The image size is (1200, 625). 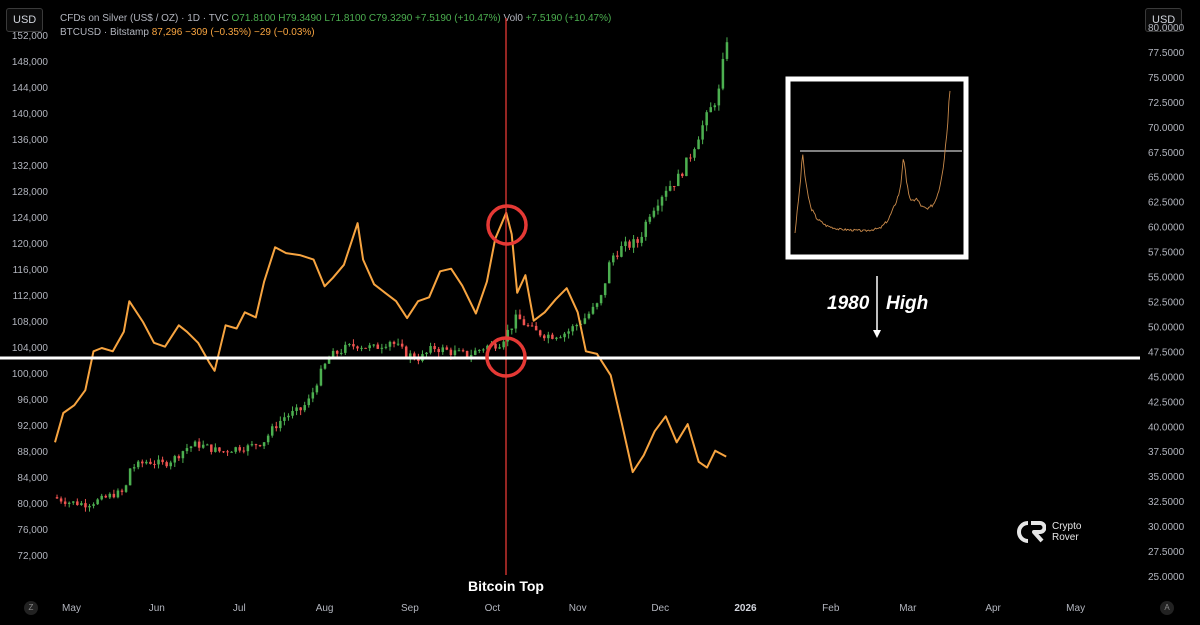 What do you see at coordinates (144, 18) in the screenshot?
I see `silver-symbol: CFDs on Silver (US$ / OZ) · 1D · TVC` at bounding box center [144, 18].